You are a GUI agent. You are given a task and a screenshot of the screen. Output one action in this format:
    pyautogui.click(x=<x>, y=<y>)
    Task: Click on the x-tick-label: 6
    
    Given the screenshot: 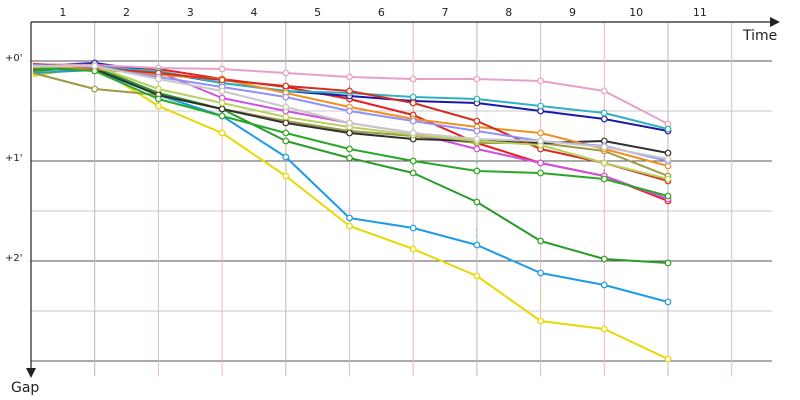 What is the action you would take?
    pyautogui.click(x=381, y=12)
    